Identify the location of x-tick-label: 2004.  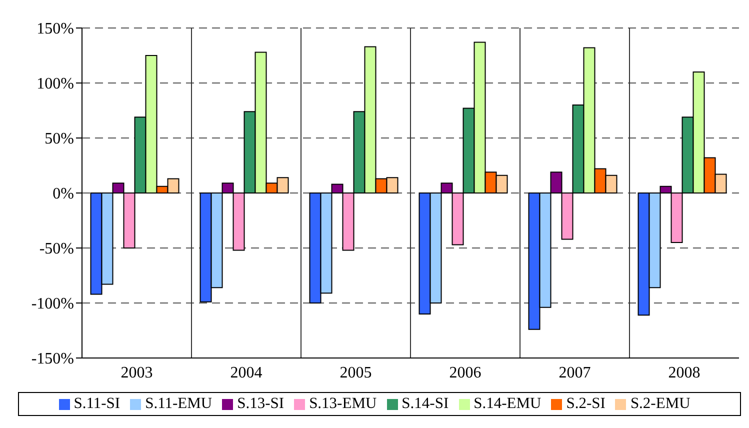
(246, 373).